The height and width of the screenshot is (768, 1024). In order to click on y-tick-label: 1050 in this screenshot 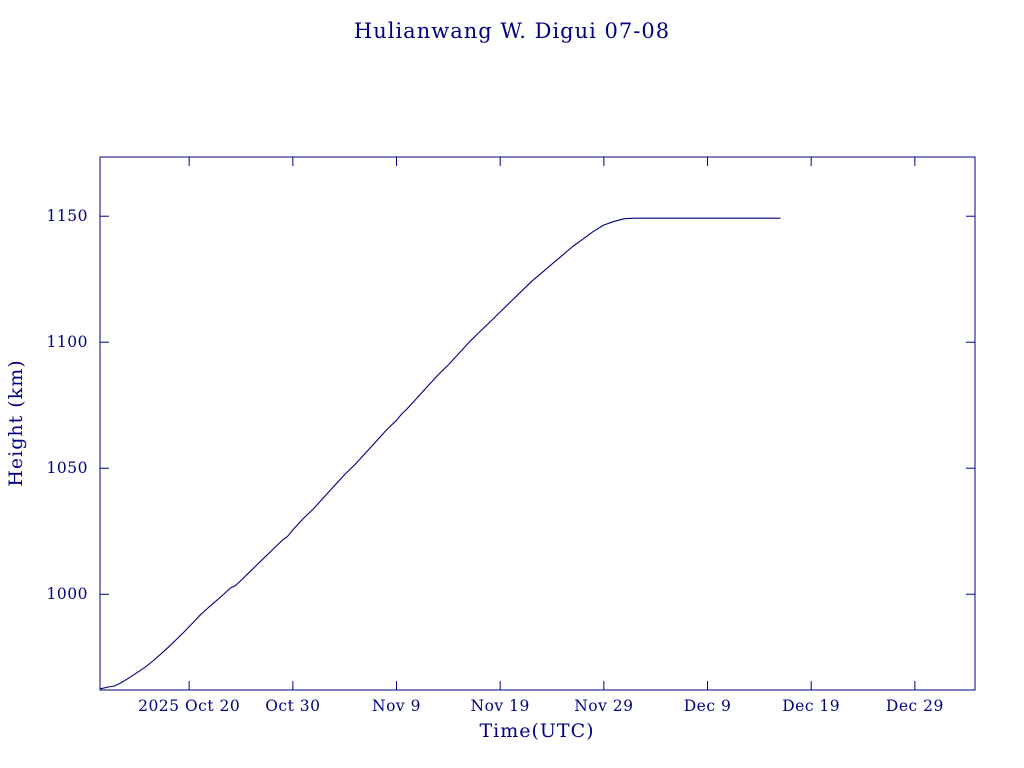, I will do `click(67, 468)`.